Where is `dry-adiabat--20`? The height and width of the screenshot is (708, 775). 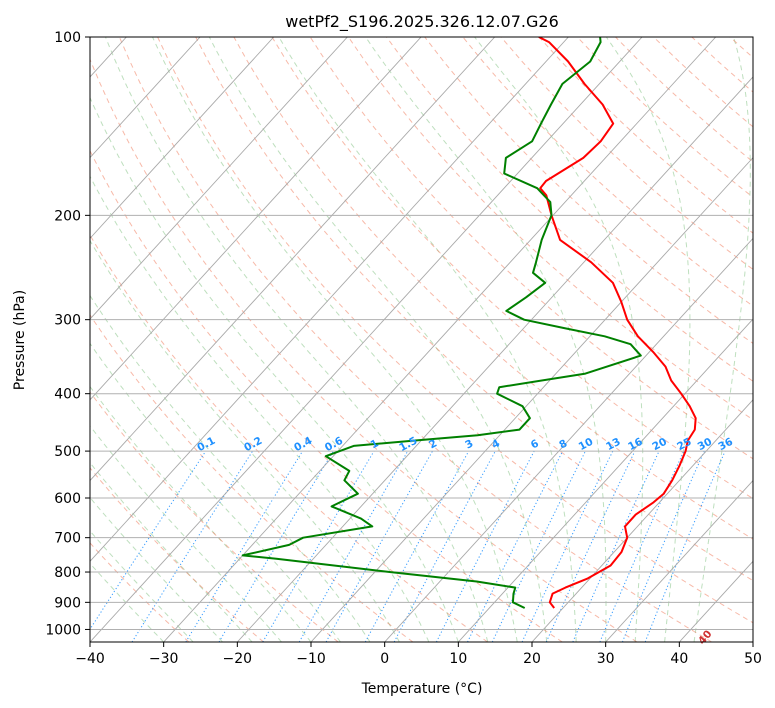
dry-adiabat--20 is located at coordinates (177, 554).